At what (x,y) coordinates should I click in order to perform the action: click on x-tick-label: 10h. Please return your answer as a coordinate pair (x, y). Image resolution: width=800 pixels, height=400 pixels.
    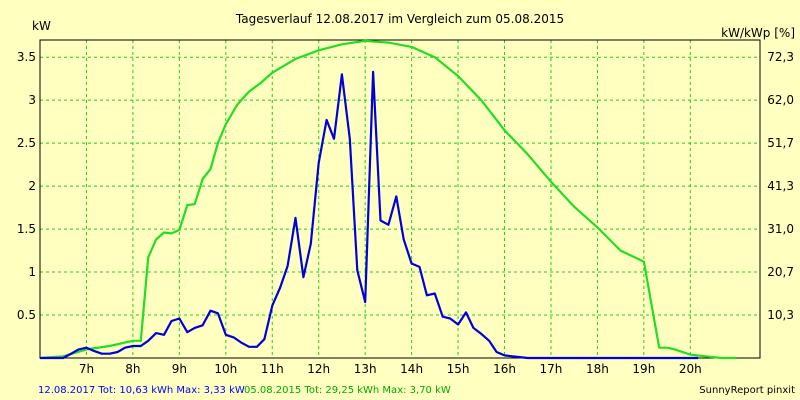
    Looking at the image, I should click on (225, 369).